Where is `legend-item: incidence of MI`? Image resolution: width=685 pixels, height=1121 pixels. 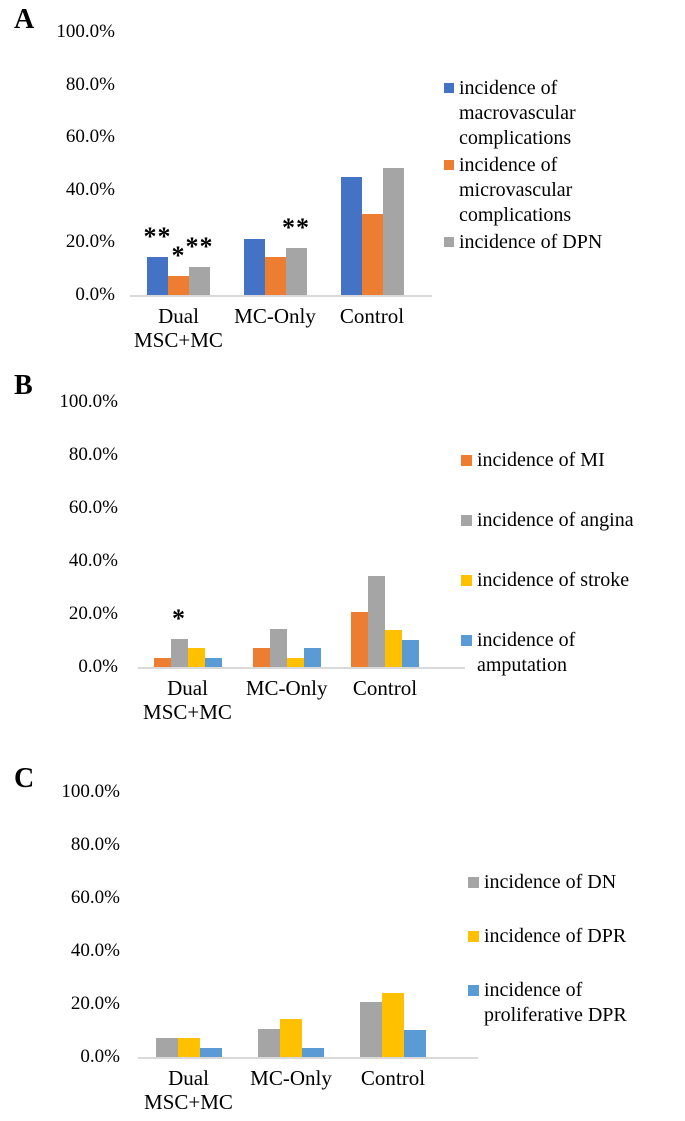
legend-item: incidence of MI is located at coordinates (547, 460).